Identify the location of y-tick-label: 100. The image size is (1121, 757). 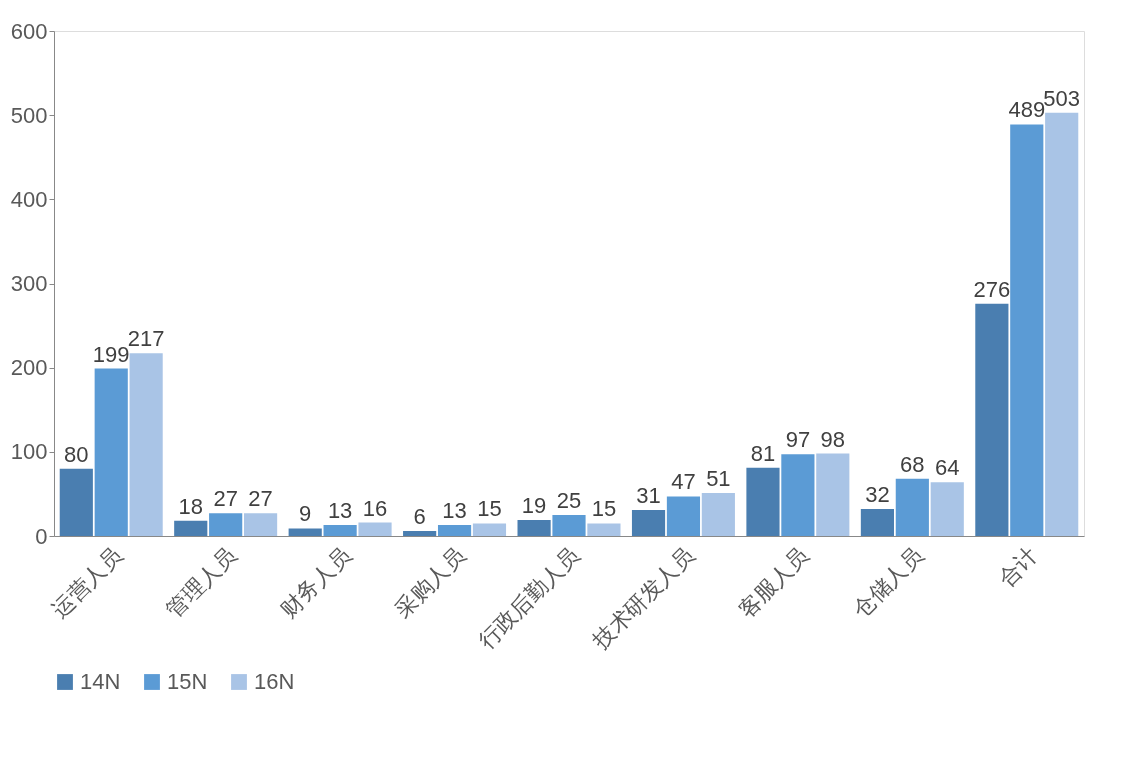
(29, 452).